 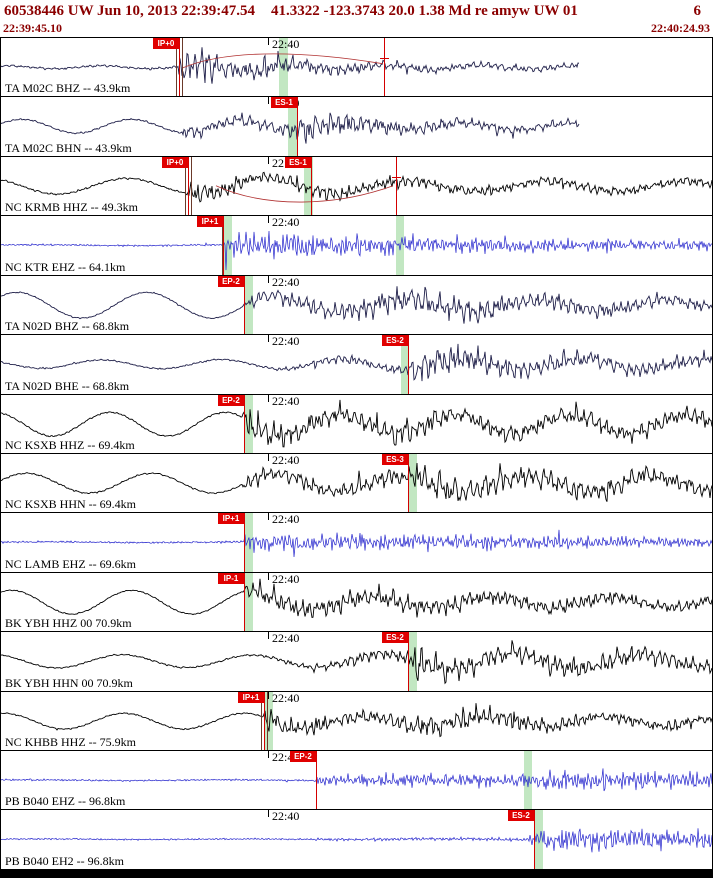 I want to click on aux-pick-line, so click(x=222, y=245).